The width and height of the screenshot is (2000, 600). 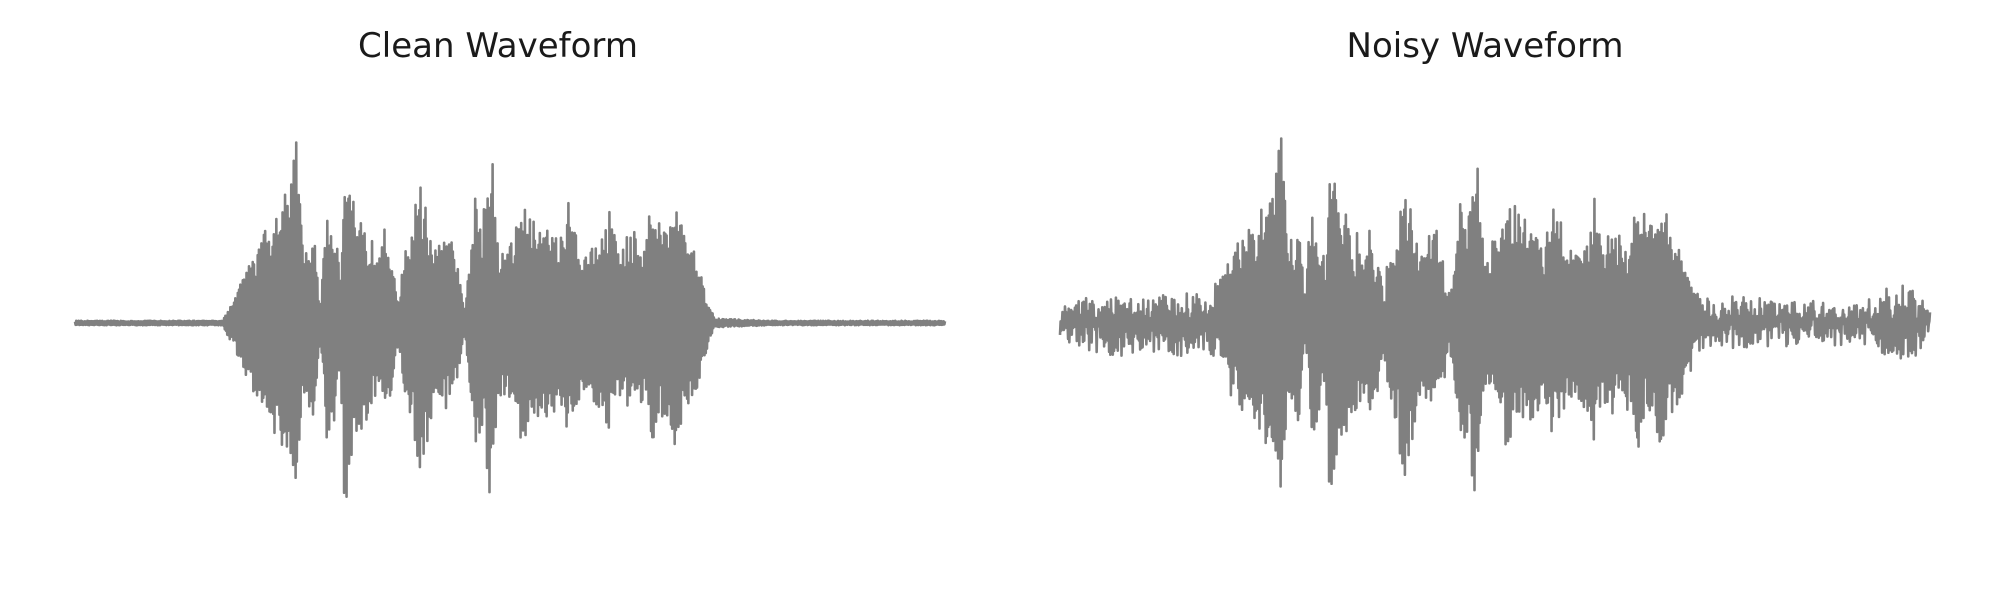 I want to click on noisy-waveform-title: Noisy Waveform, so click(x=1485, y=46).